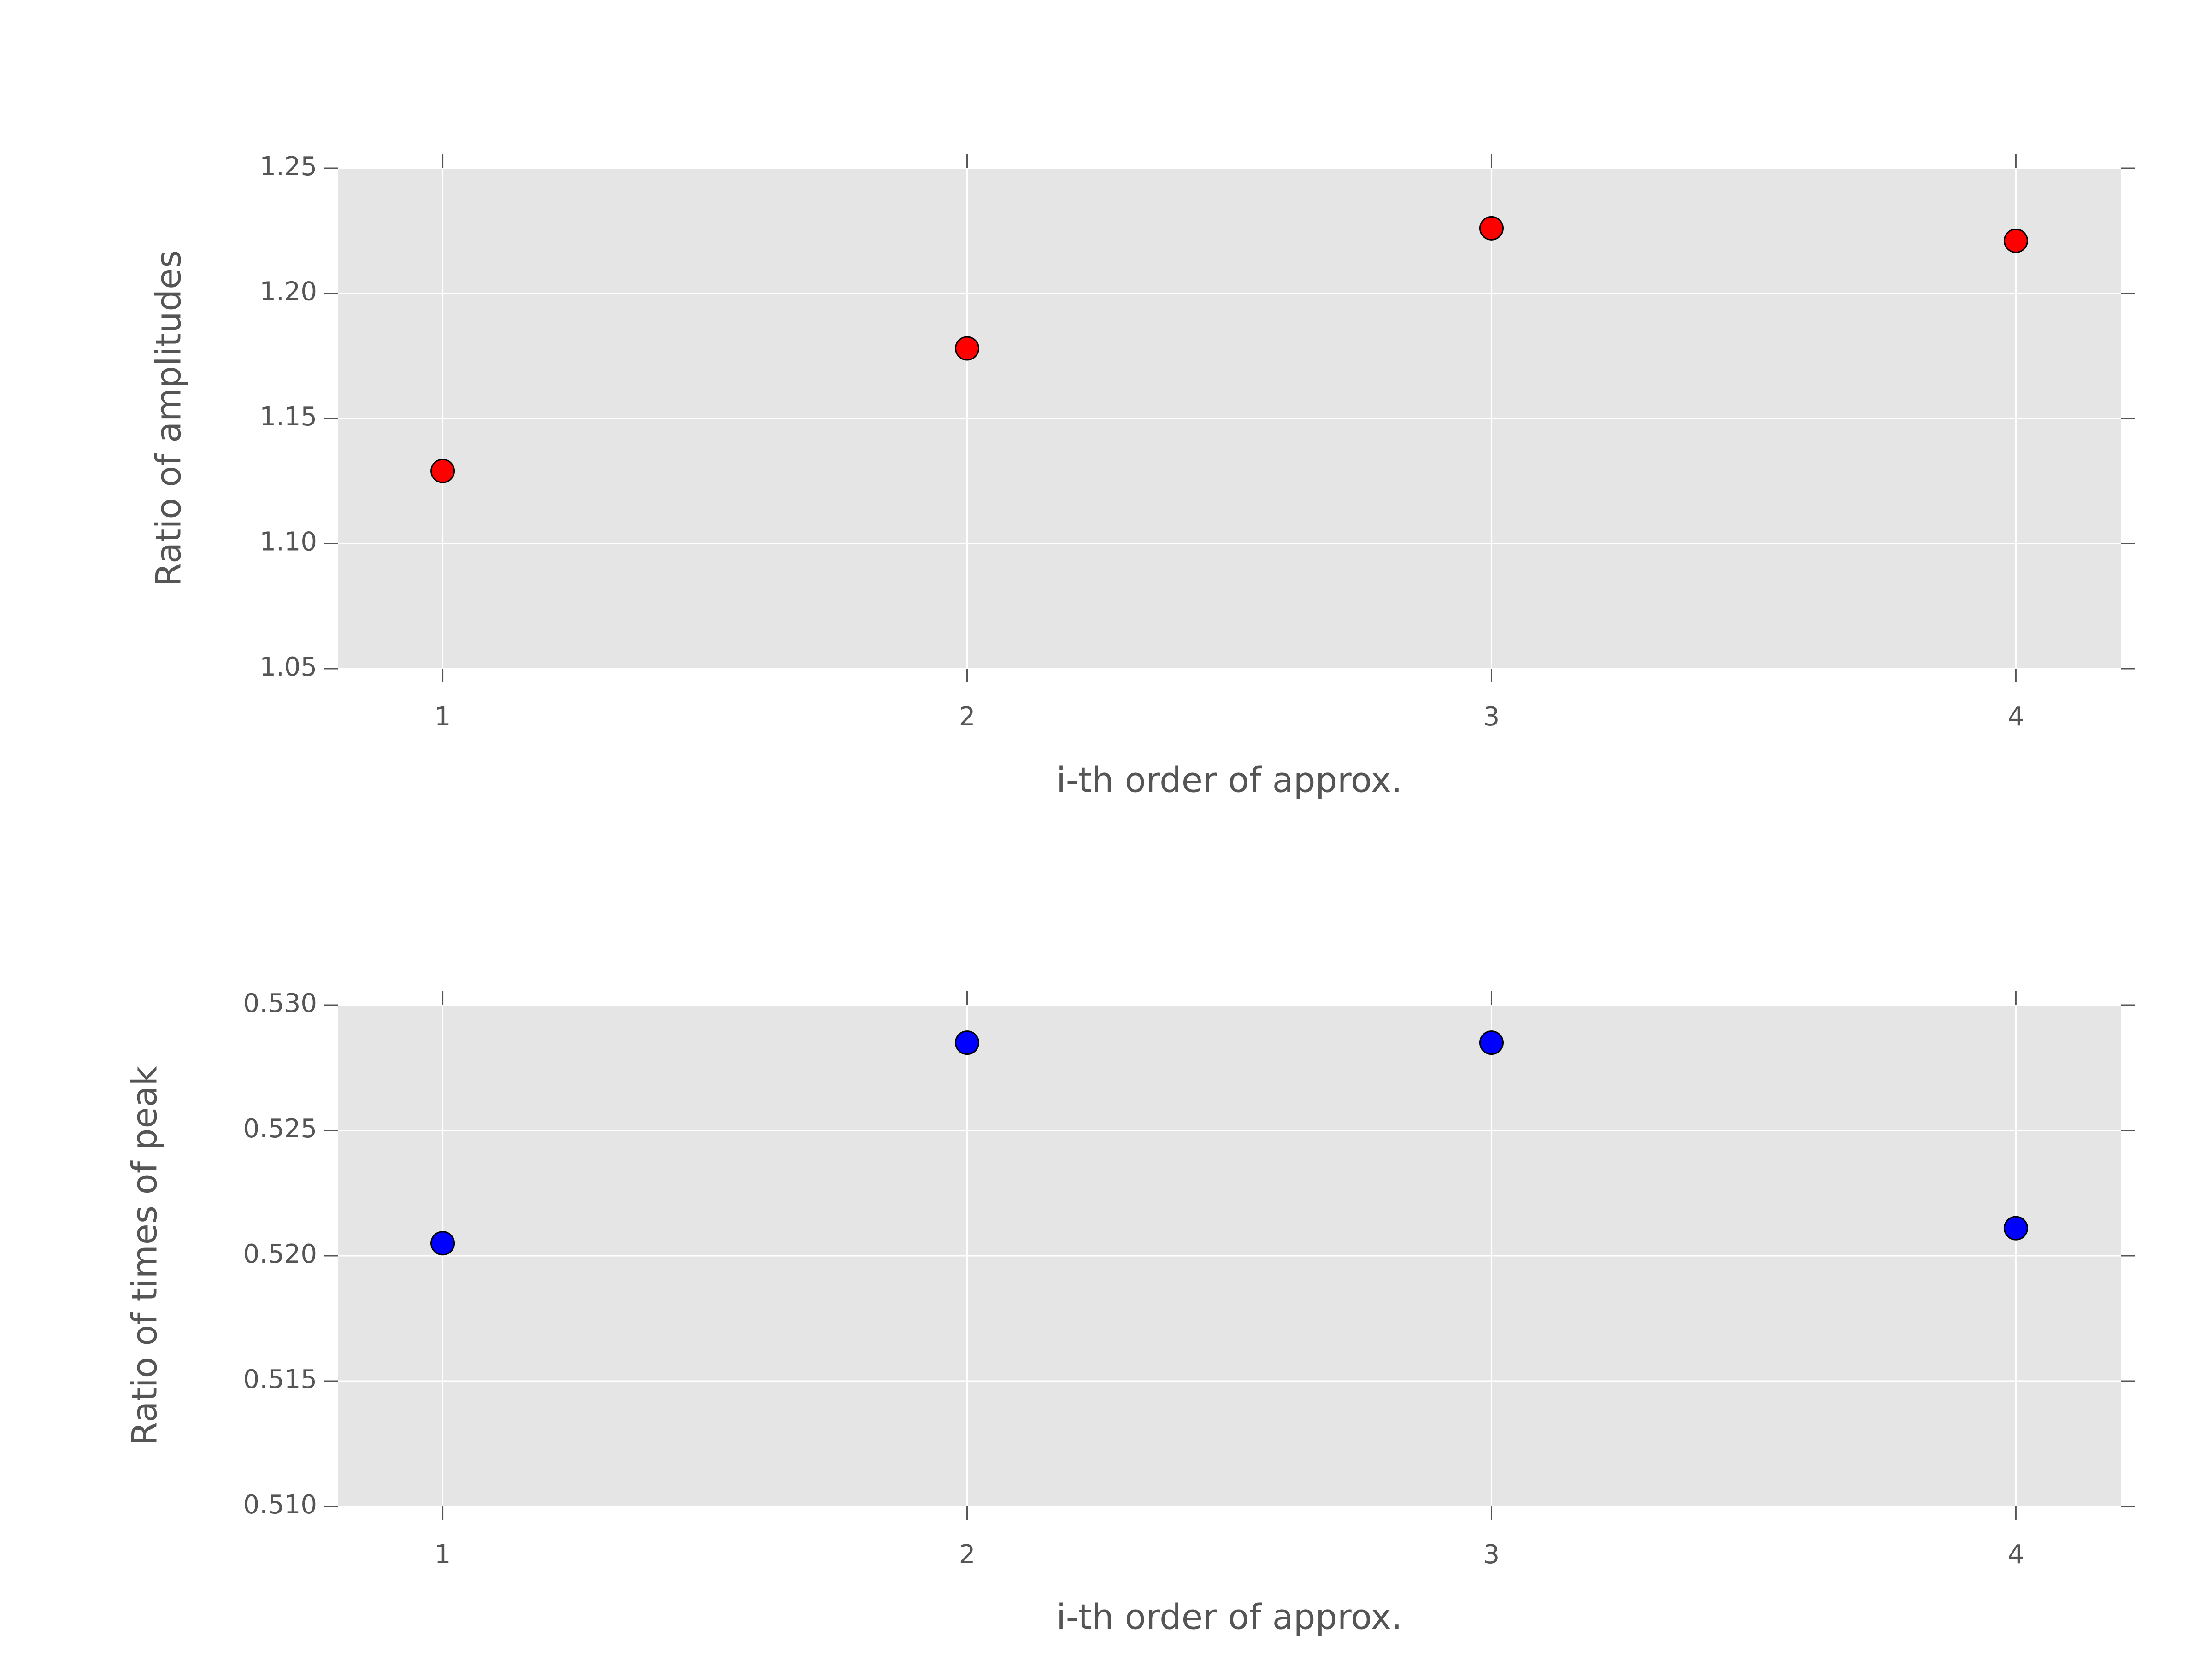 The height and width of the screenshot is (1659, 2212). Describe the element at coordinates (280, 1129) in the screenshot. I see `y-tick-label: 0.525` at that location.